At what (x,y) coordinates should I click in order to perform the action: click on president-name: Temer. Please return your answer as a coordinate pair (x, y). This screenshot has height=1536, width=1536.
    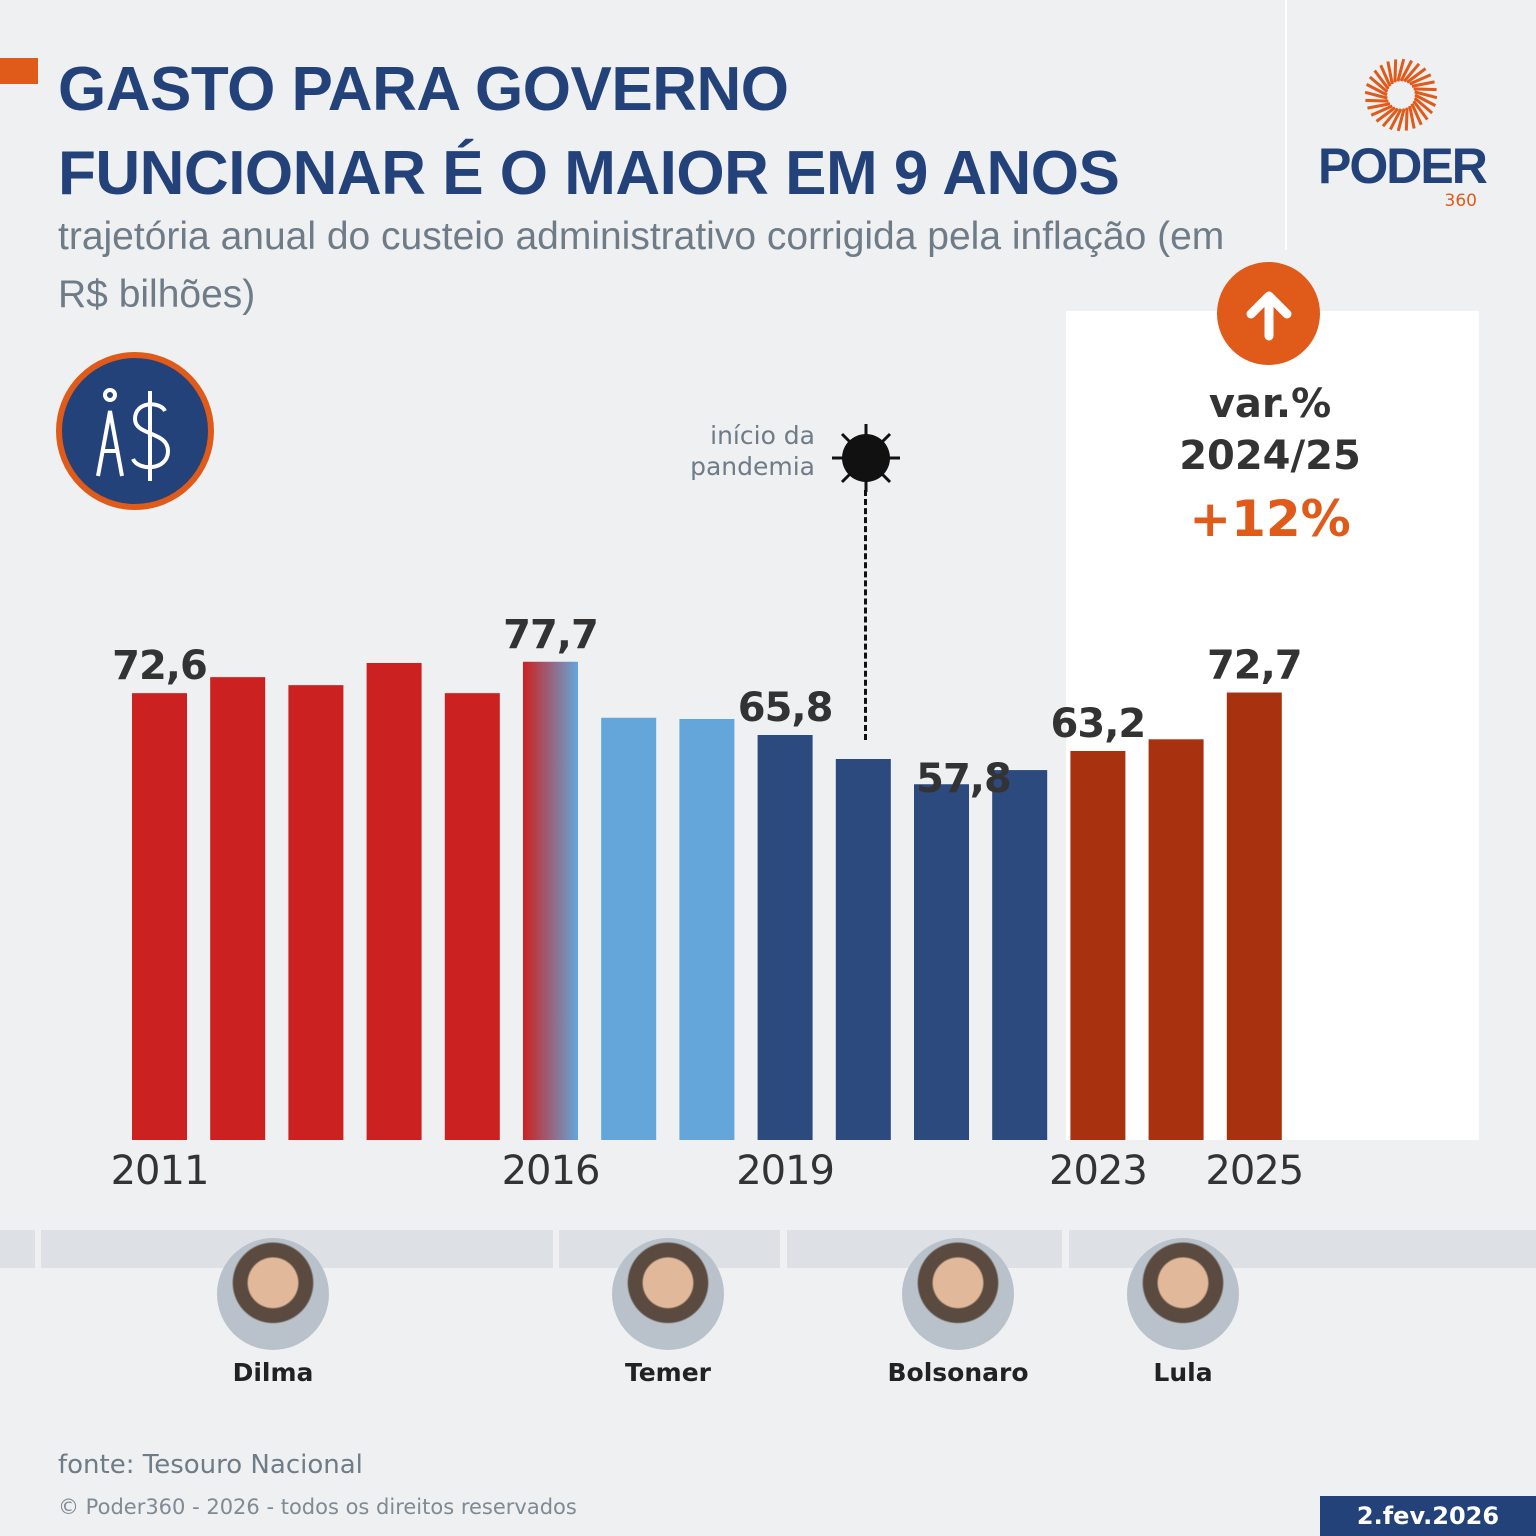
    Looking at the image, I should click on (668, 1372).